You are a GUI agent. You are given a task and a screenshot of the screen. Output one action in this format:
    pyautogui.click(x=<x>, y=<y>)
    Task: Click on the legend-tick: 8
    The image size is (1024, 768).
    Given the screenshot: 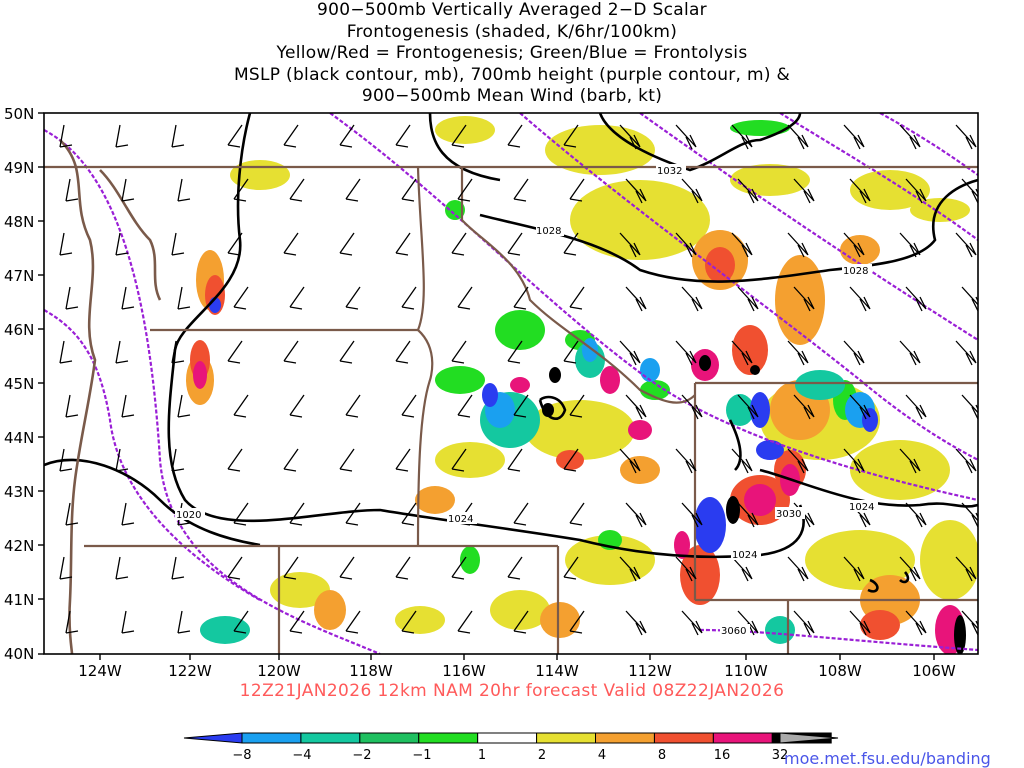 What is the action you would take?
    pyautogui.click(x=662, y=755)
    